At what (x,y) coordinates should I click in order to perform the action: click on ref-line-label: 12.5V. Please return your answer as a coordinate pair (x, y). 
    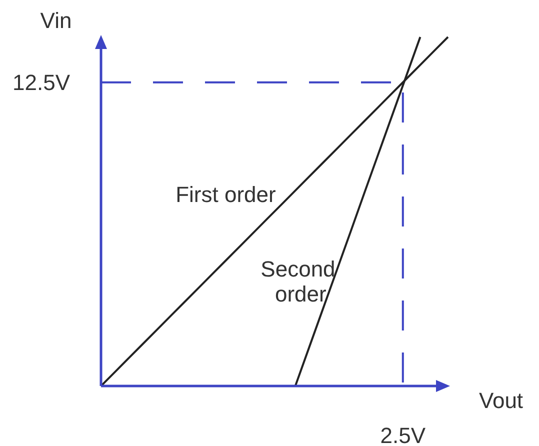
    Looking at the image, I should click on (41, 83).